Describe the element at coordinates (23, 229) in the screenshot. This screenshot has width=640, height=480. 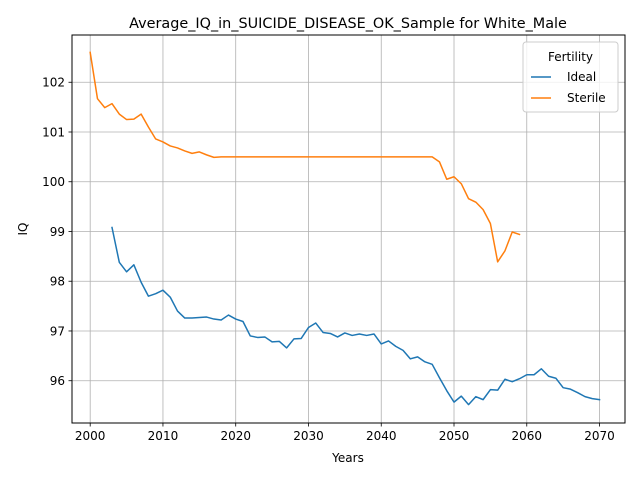
I see `y-axis-title: IQ` at that location.